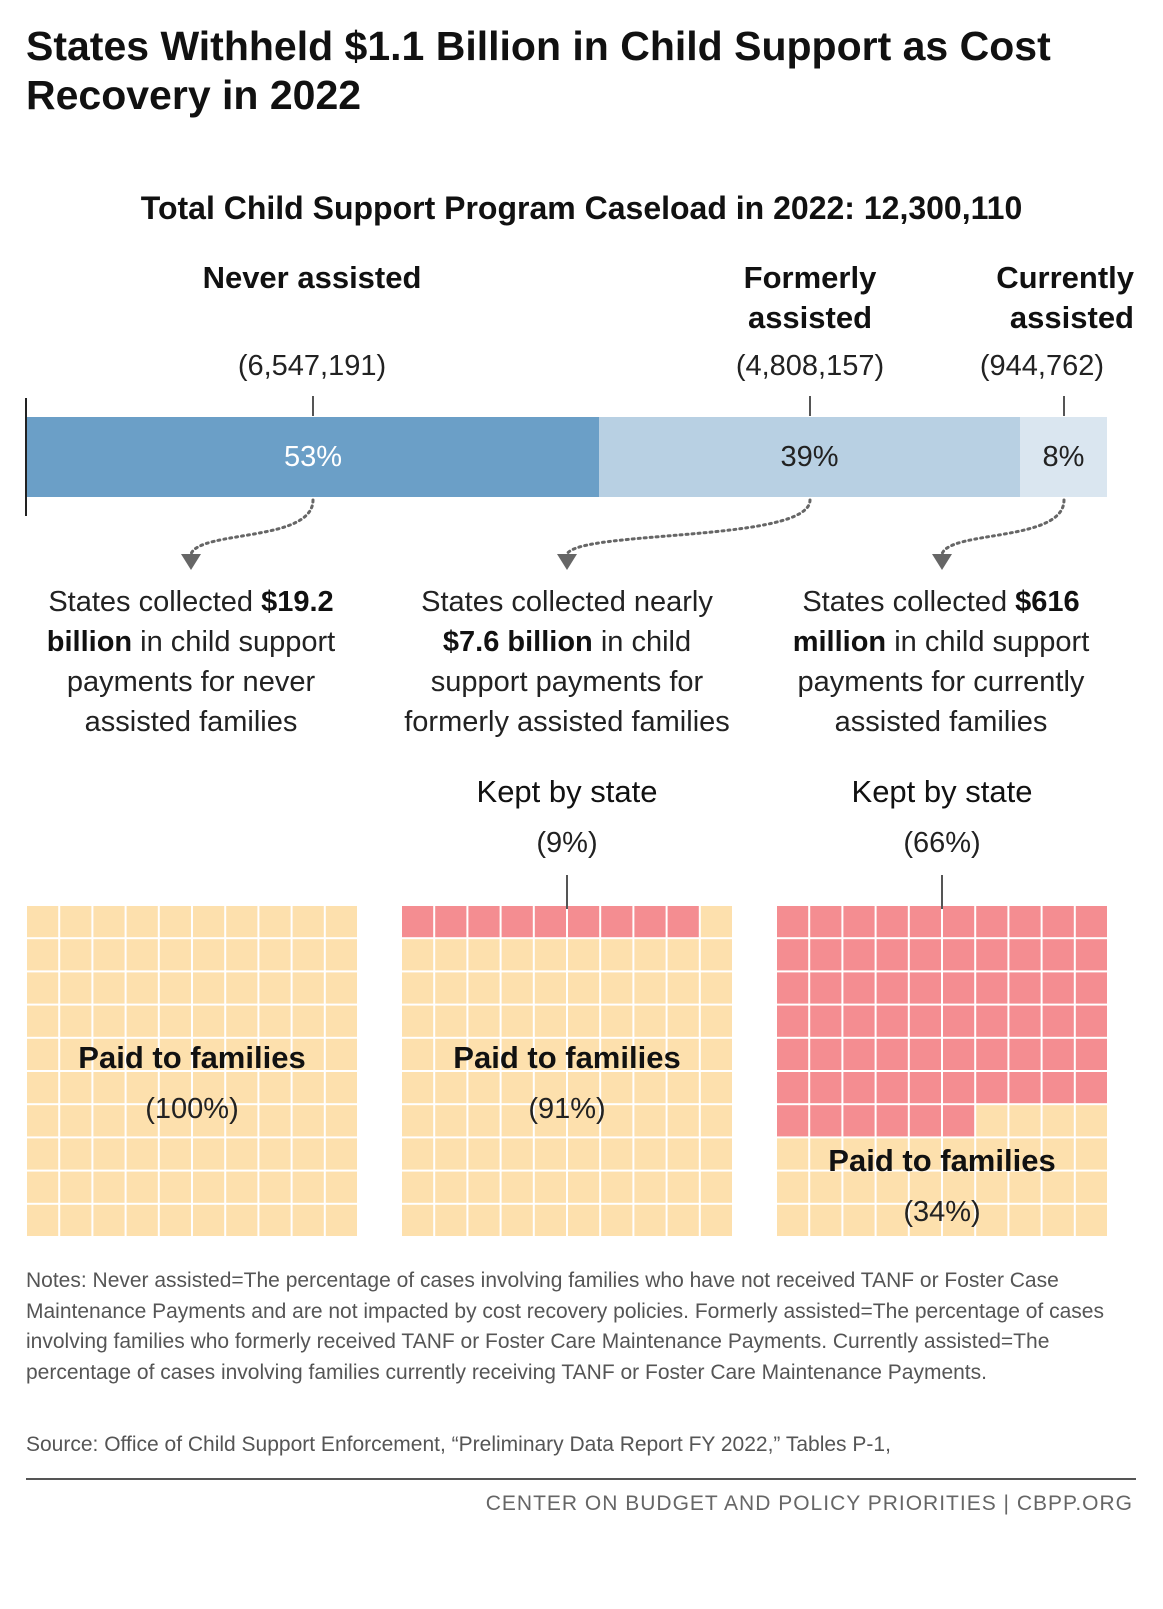  What do you see at coordinates (567, 892) in the screenshot?
I see `tick-kept-formerly` at bounding box center [567, 892].